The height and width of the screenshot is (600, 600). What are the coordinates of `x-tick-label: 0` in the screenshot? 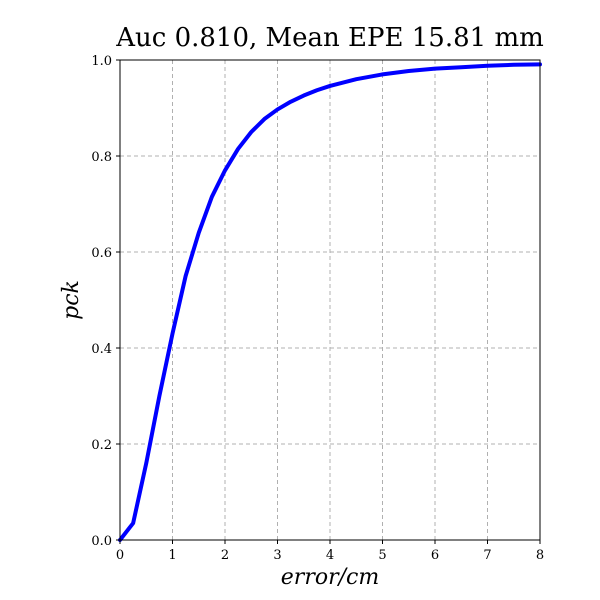 It's located at (120, 555).